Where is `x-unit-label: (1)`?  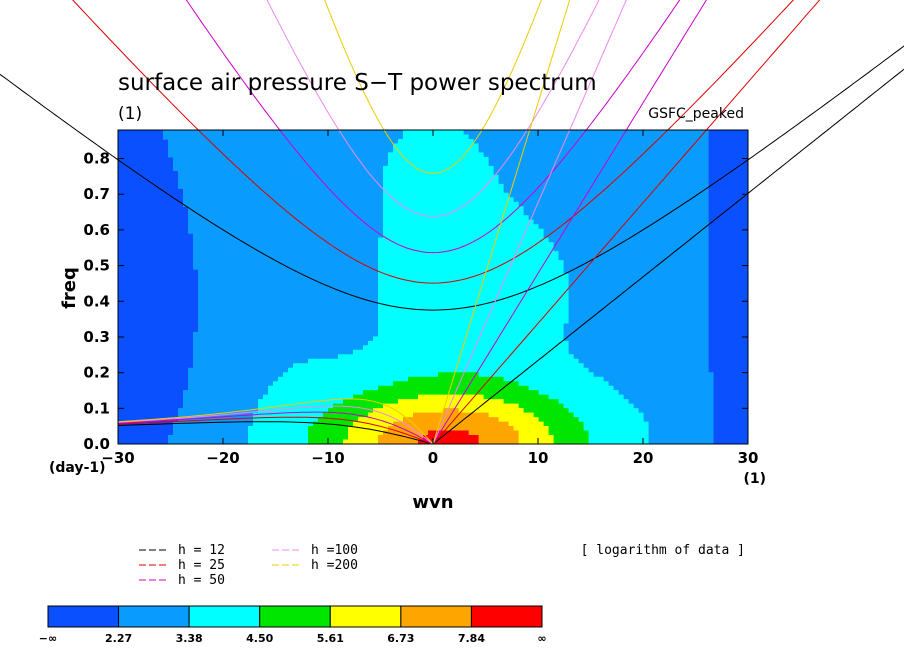 x-unit-label: (1) is located at coordinates (754, 479).